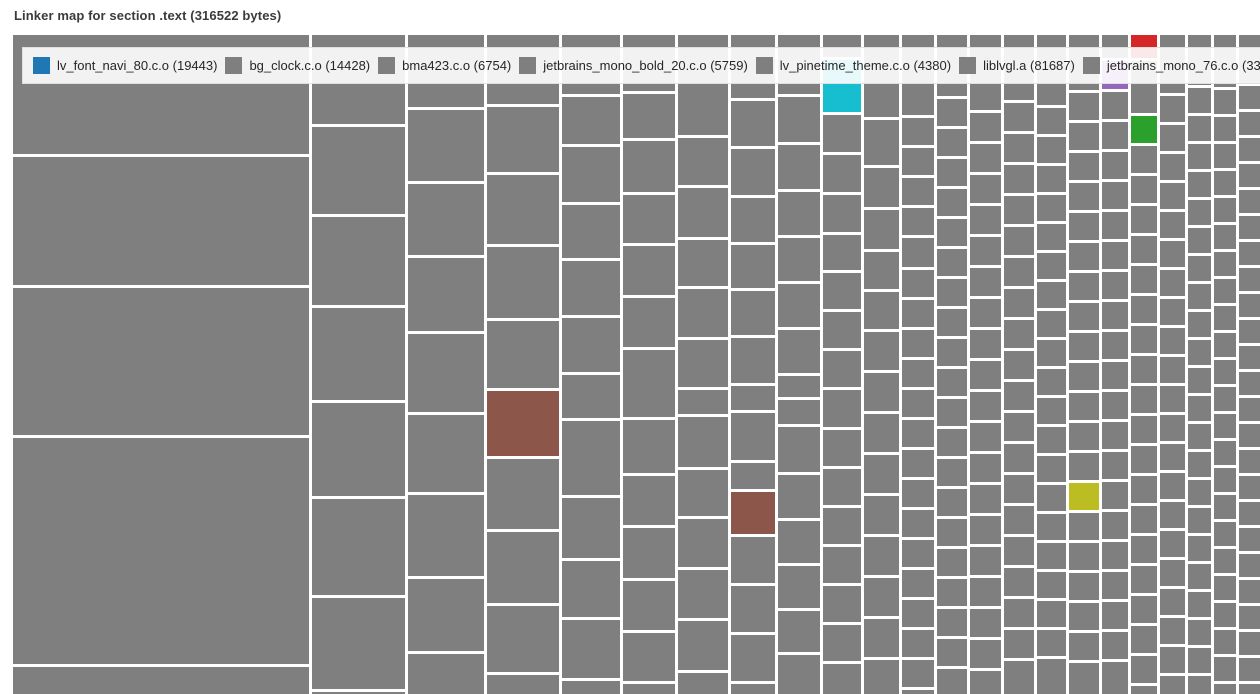  I want to click on legend-item: liblvgl.a (81687), so click(1017, 65).